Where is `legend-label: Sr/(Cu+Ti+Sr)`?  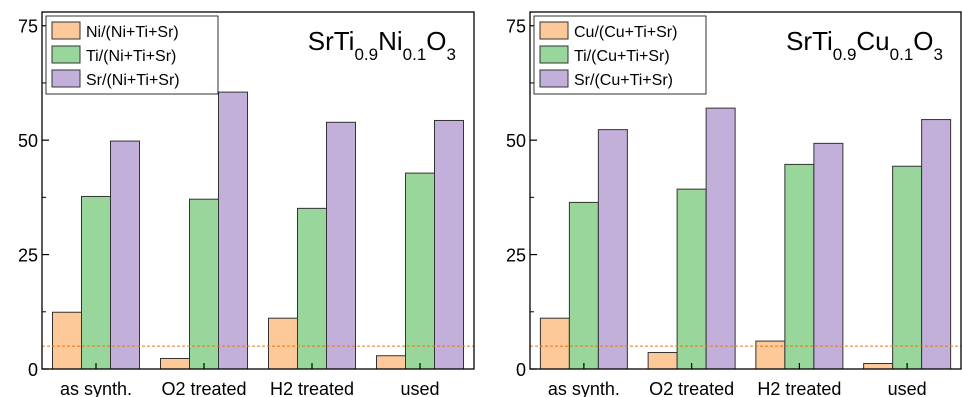
legend-label: Sr/(Cu+Ti+Sr) is located at coordinates (623, 80).